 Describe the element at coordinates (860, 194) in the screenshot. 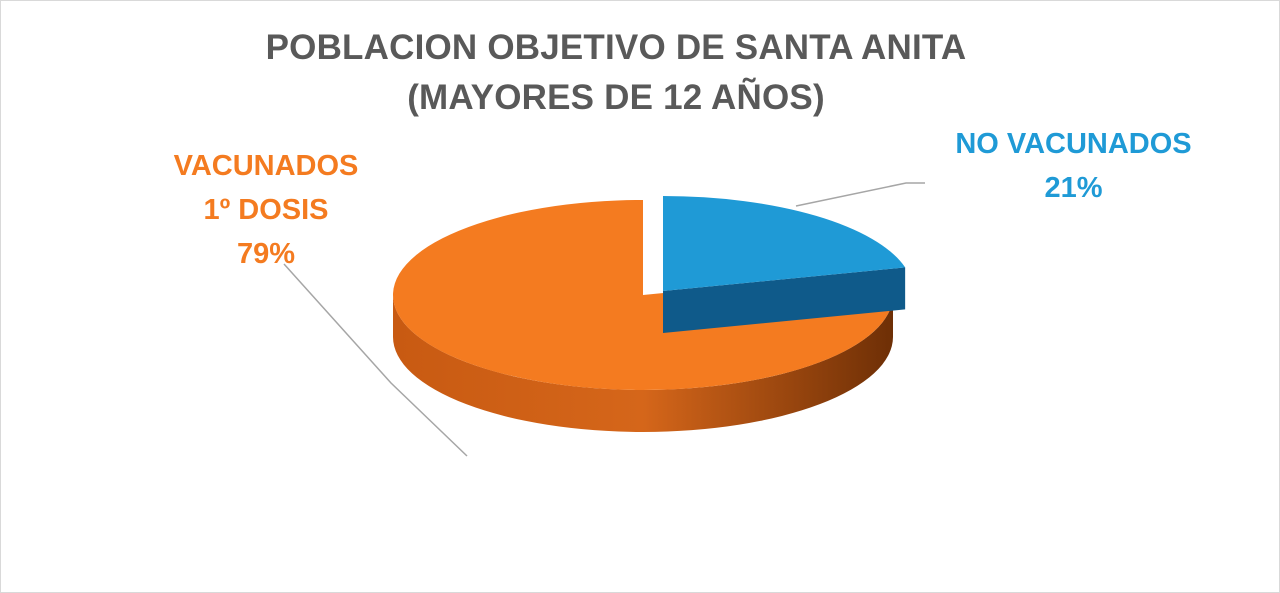

I see `leader-line-no-vacunados` at that location.